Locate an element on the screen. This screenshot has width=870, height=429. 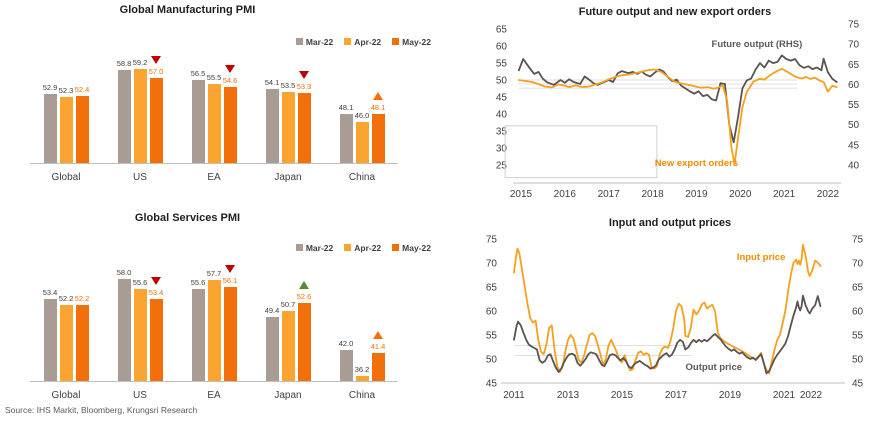
bar-value-label: 52.6 is located at coordinates (304, 296).